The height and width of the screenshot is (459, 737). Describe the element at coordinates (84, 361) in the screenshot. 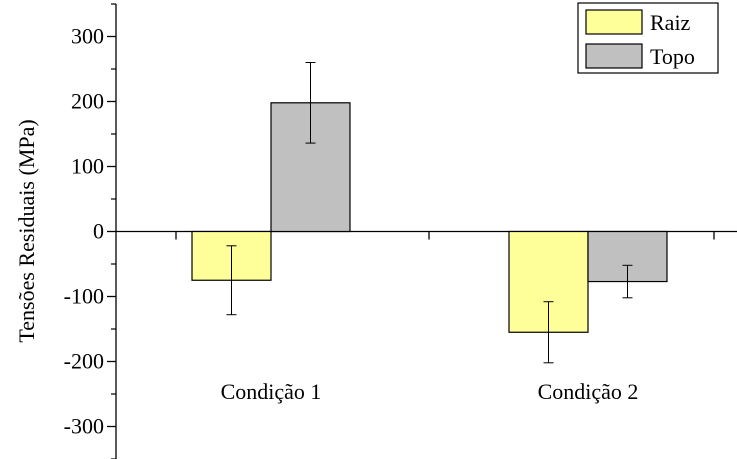

I see `y-tick-label: -200` at that location.